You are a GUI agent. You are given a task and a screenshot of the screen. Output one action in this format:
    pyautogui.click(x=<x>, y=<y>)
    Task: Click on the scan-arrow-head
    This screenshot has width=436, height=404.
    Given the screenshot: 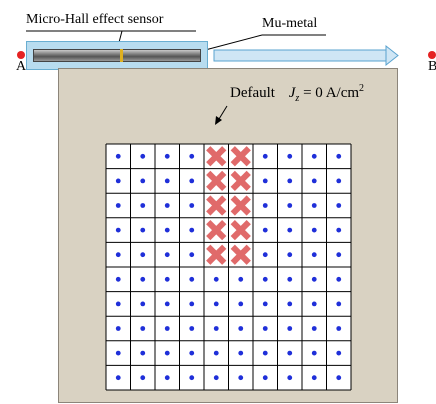 What is the action you would take?
    pyautogui.click(x=392, y=55)
    